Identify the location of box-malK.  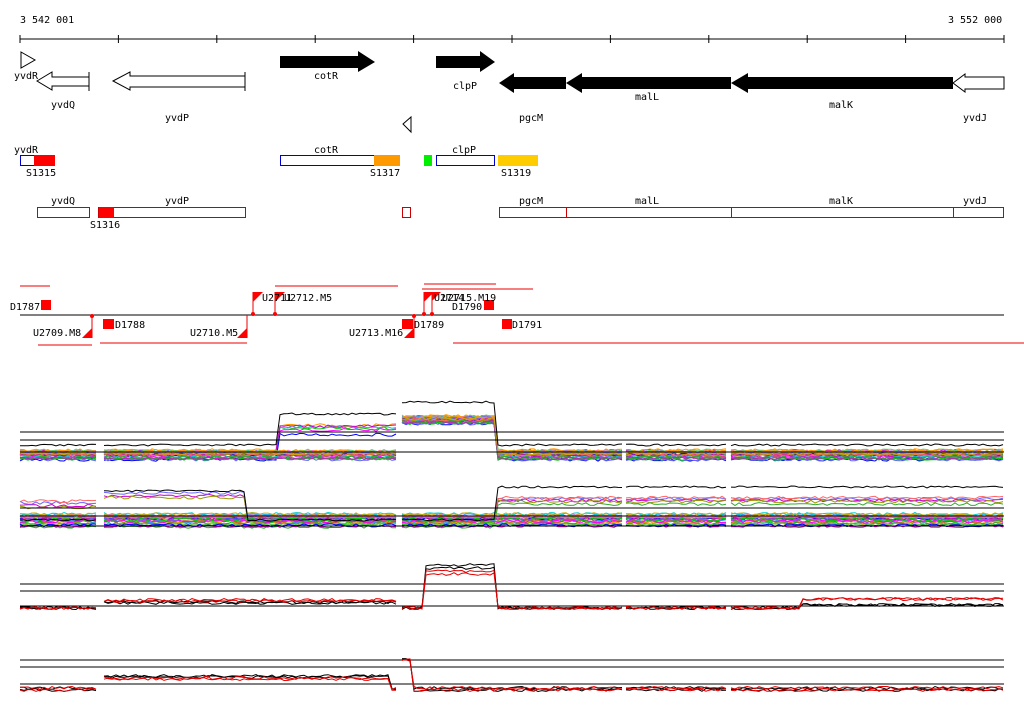
(842, 212).